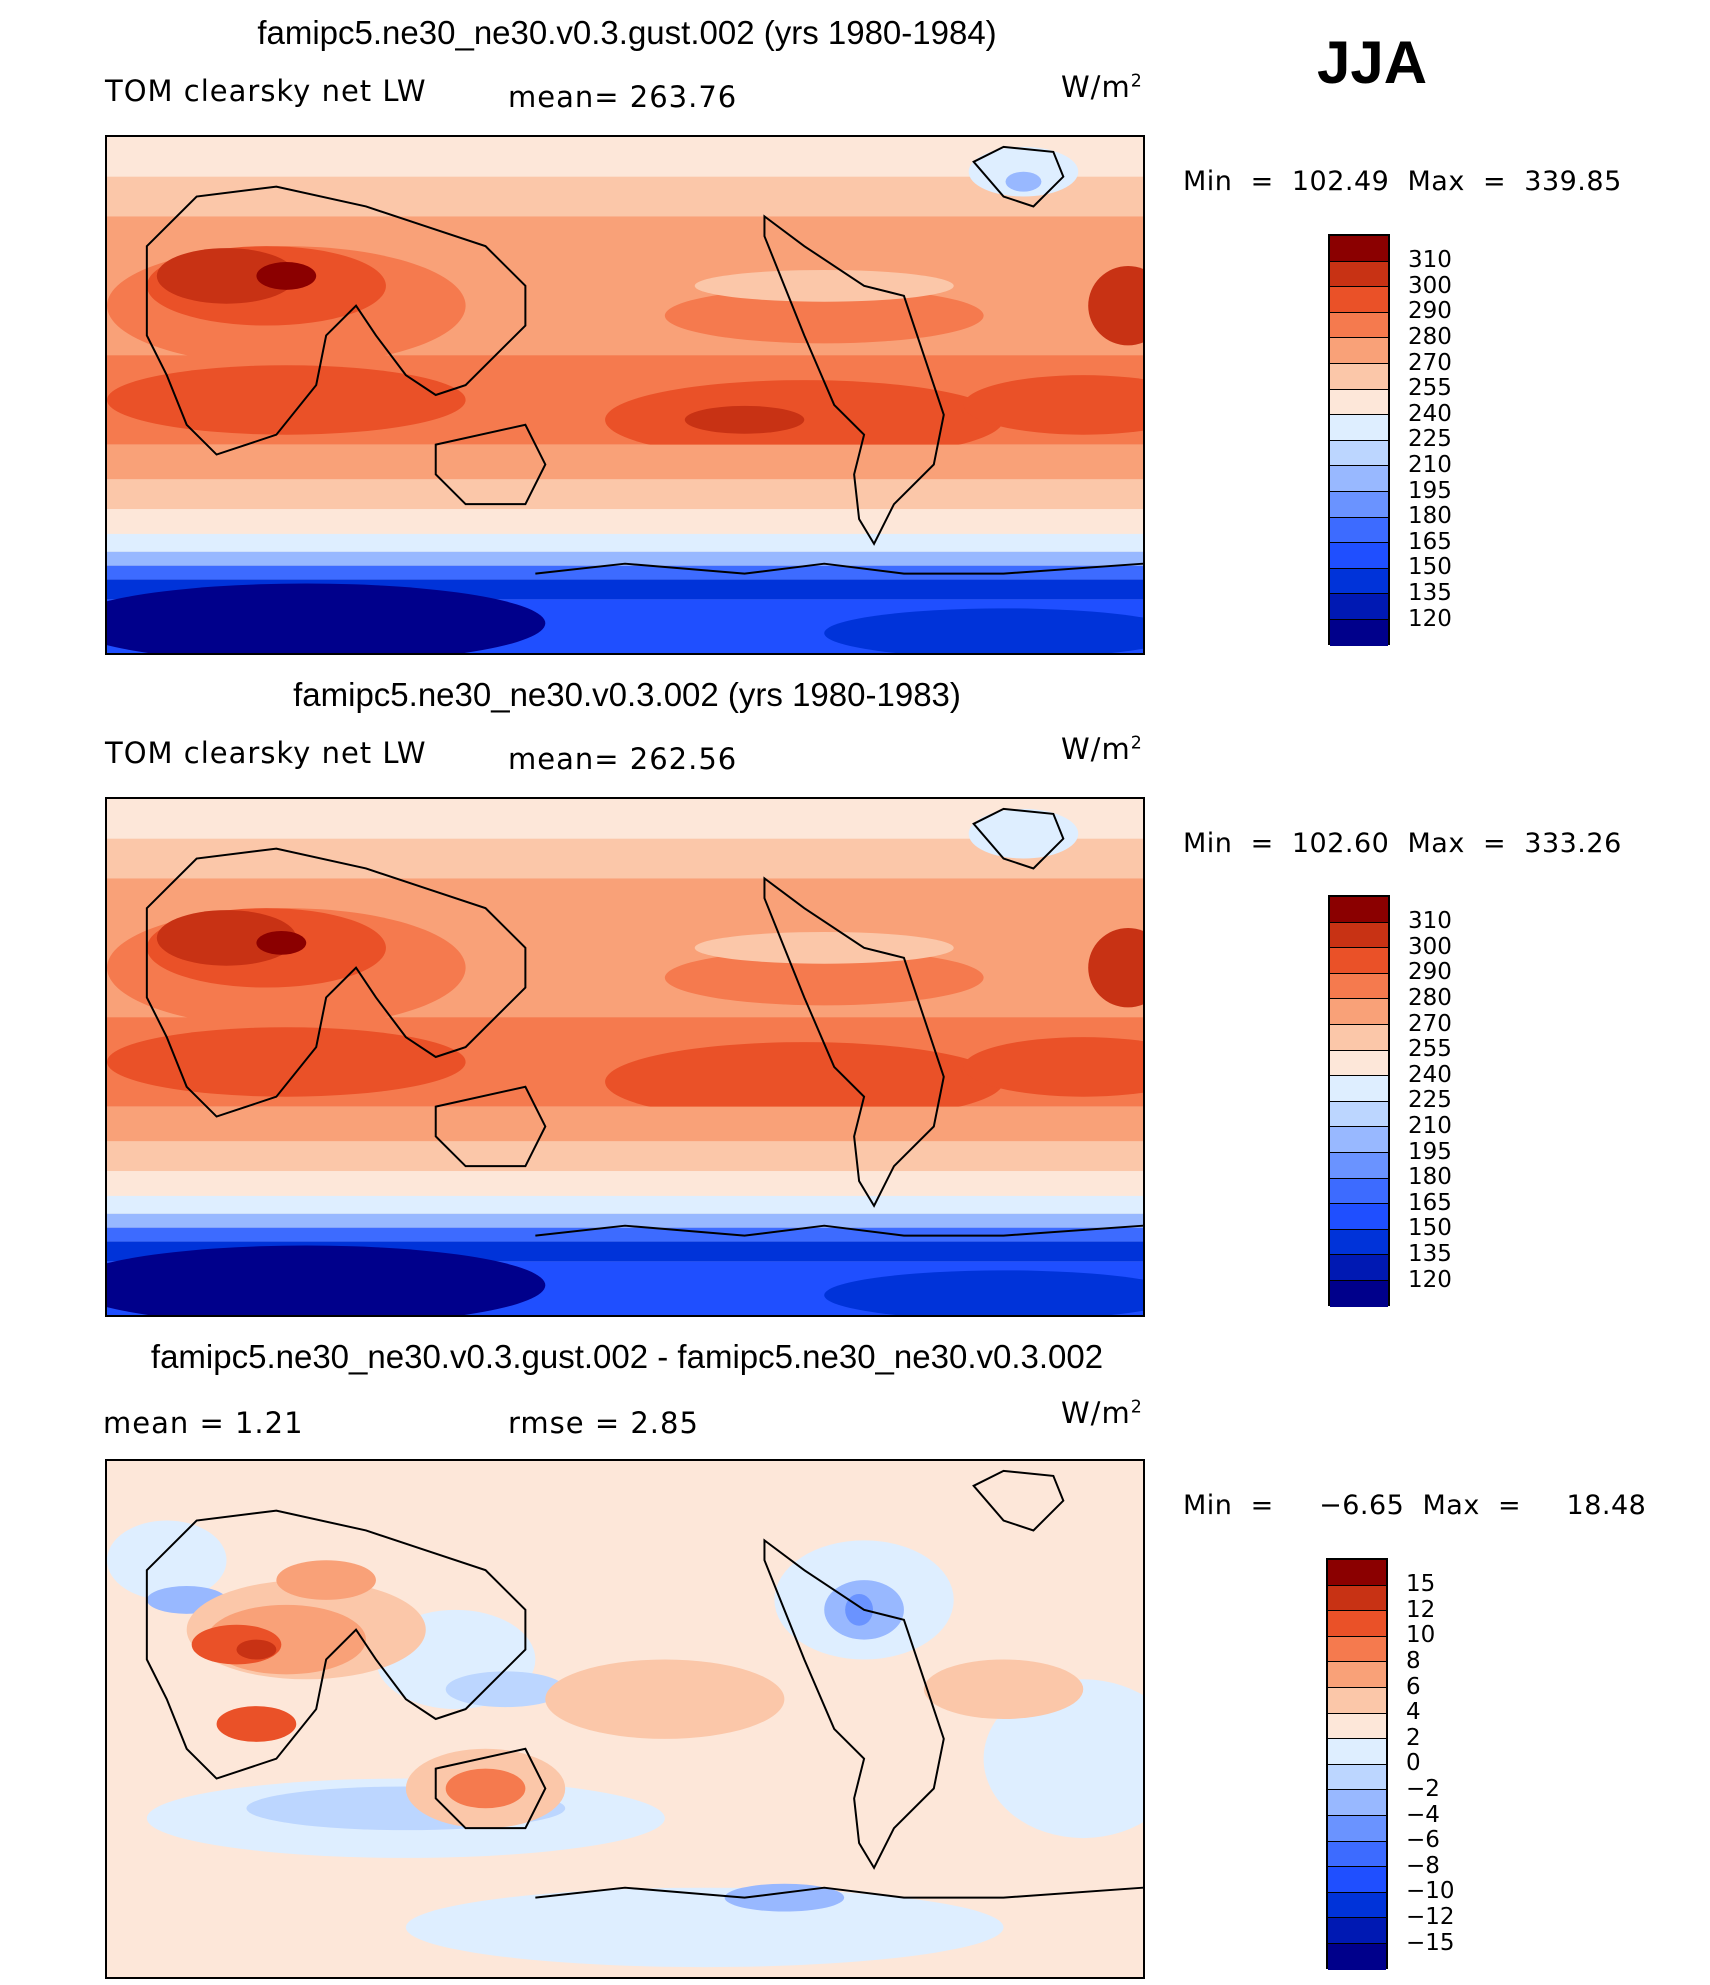  I want to click on panel3-colorbar-tick: 4, so click(1413, 1712).